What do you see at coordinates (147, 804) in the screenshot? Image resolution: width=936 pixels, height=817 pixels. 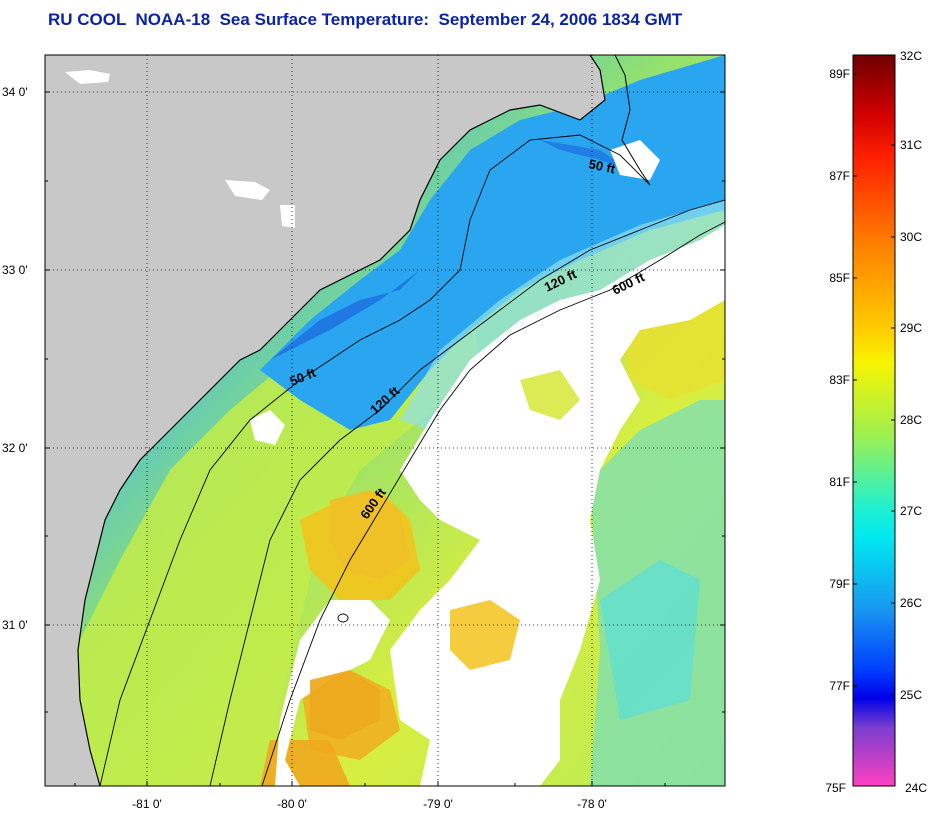 I see `lon-label-81: -81 0'` at bounding box center [147, 804].